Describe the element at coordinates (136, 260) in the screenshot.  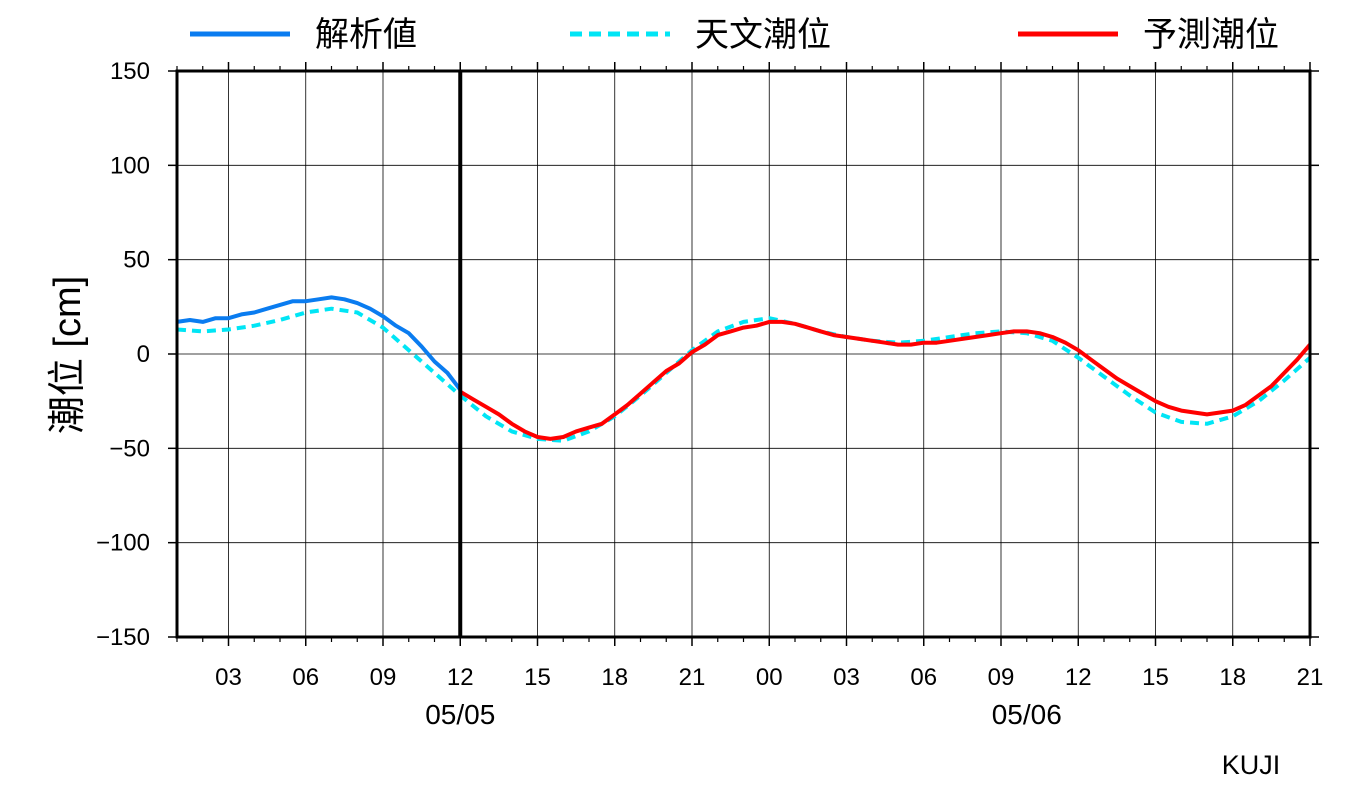
I see `y-tick-label: 50` at that location.